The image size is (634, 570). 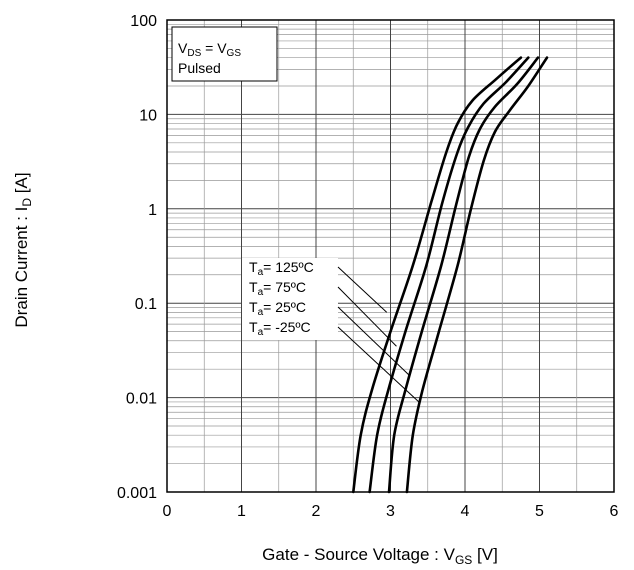 What do you see at coordinates (199, 68) in the screenshot?
I see `legend-pulsed: Pulsed` at bounding box center [199, 68].